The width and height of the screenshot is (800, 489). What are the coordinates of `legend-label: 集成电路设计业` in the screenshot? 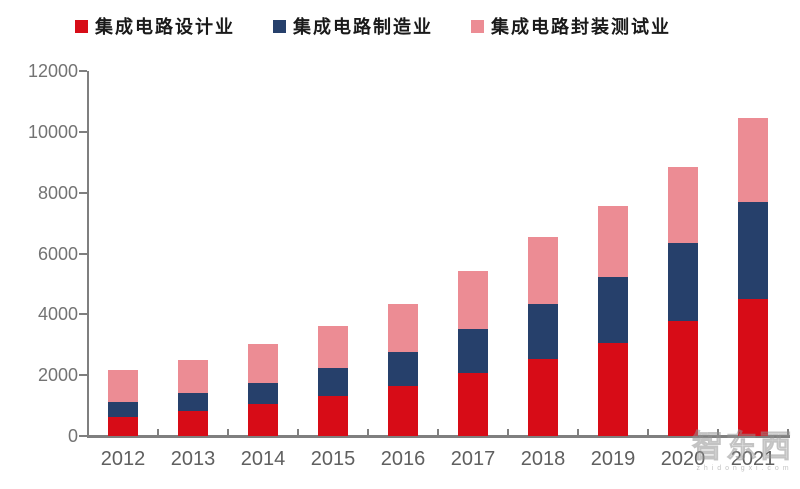 It's located at (165, 27).